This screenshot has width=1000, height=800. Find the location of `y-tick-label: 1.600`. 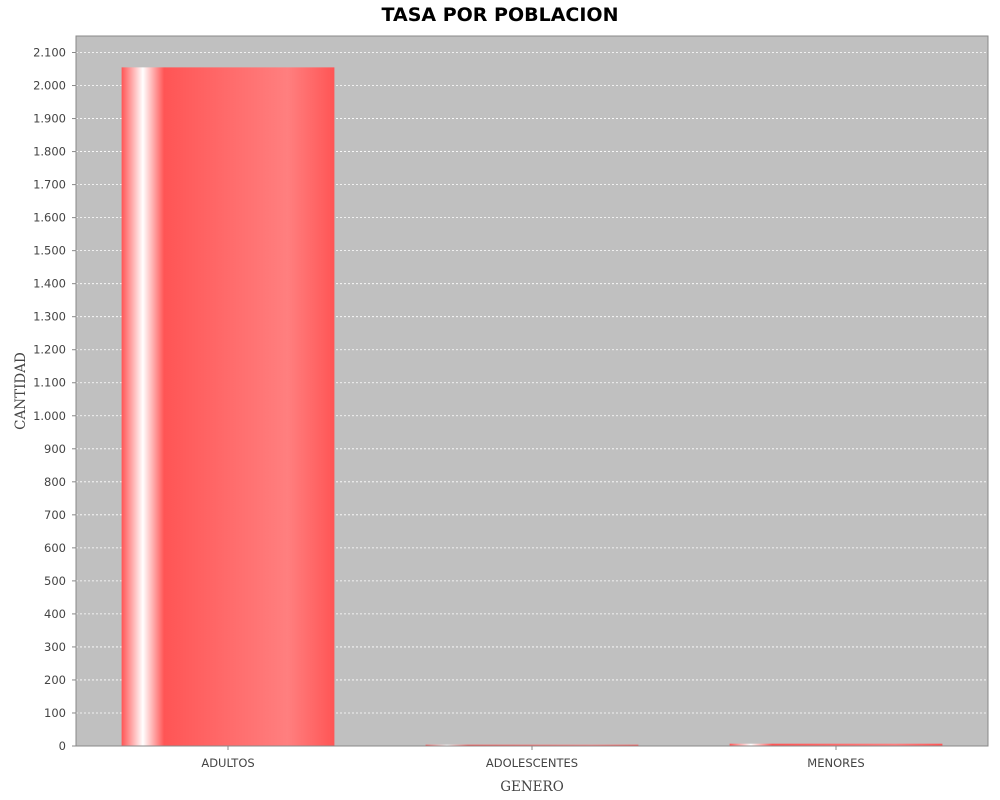

y-tick-label: 1.600 is located at coordinates (49, 218).